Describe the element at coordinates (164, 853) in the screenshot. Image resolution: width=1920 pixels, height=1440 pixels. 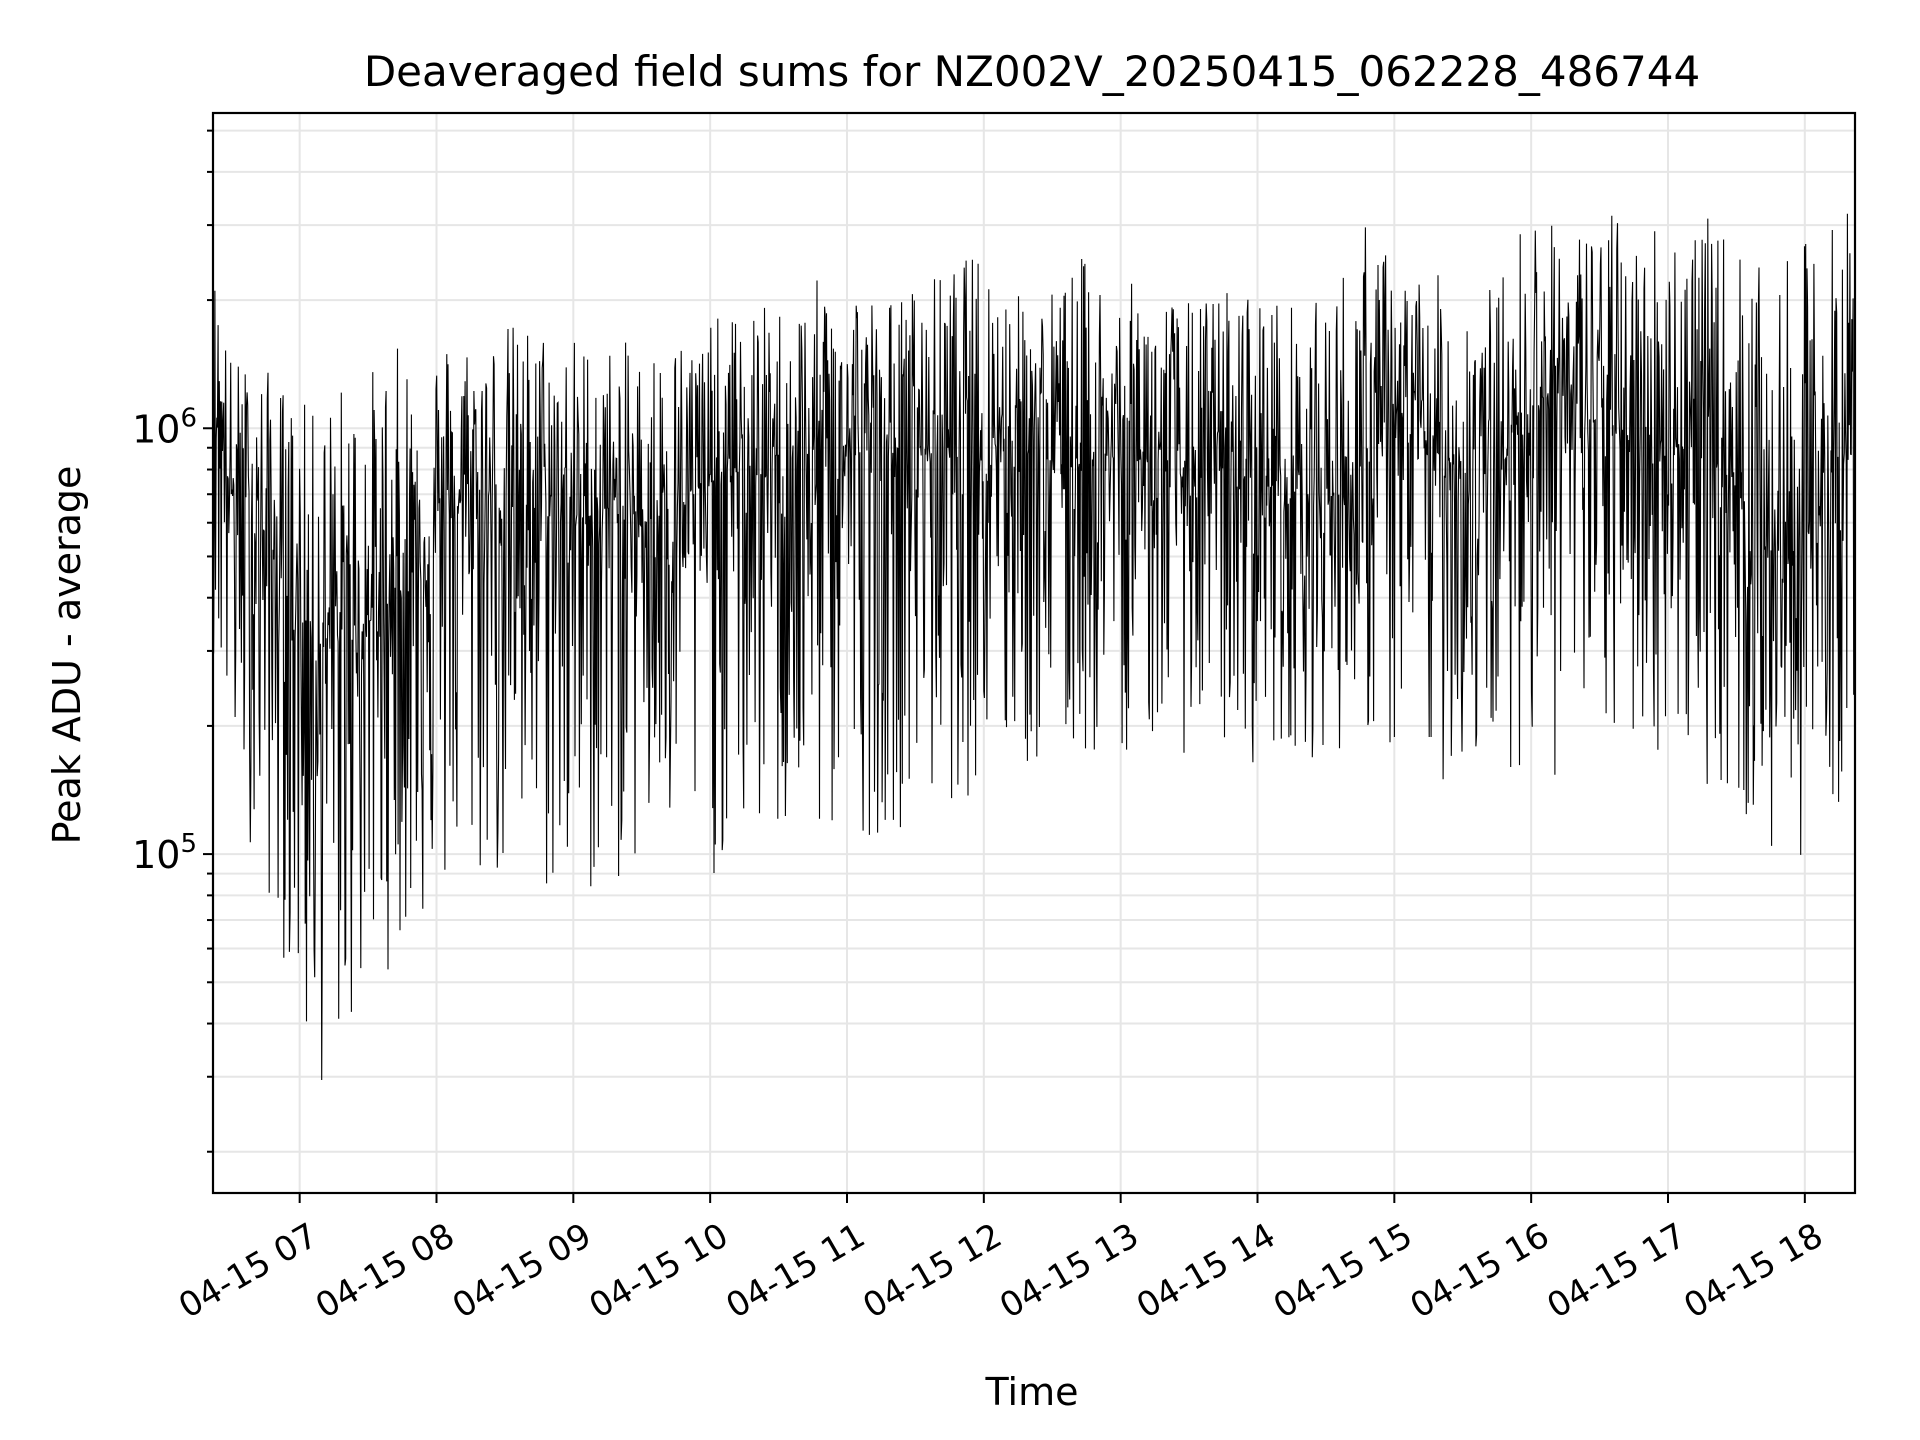
I see `y-tick-label: 105` at that location.